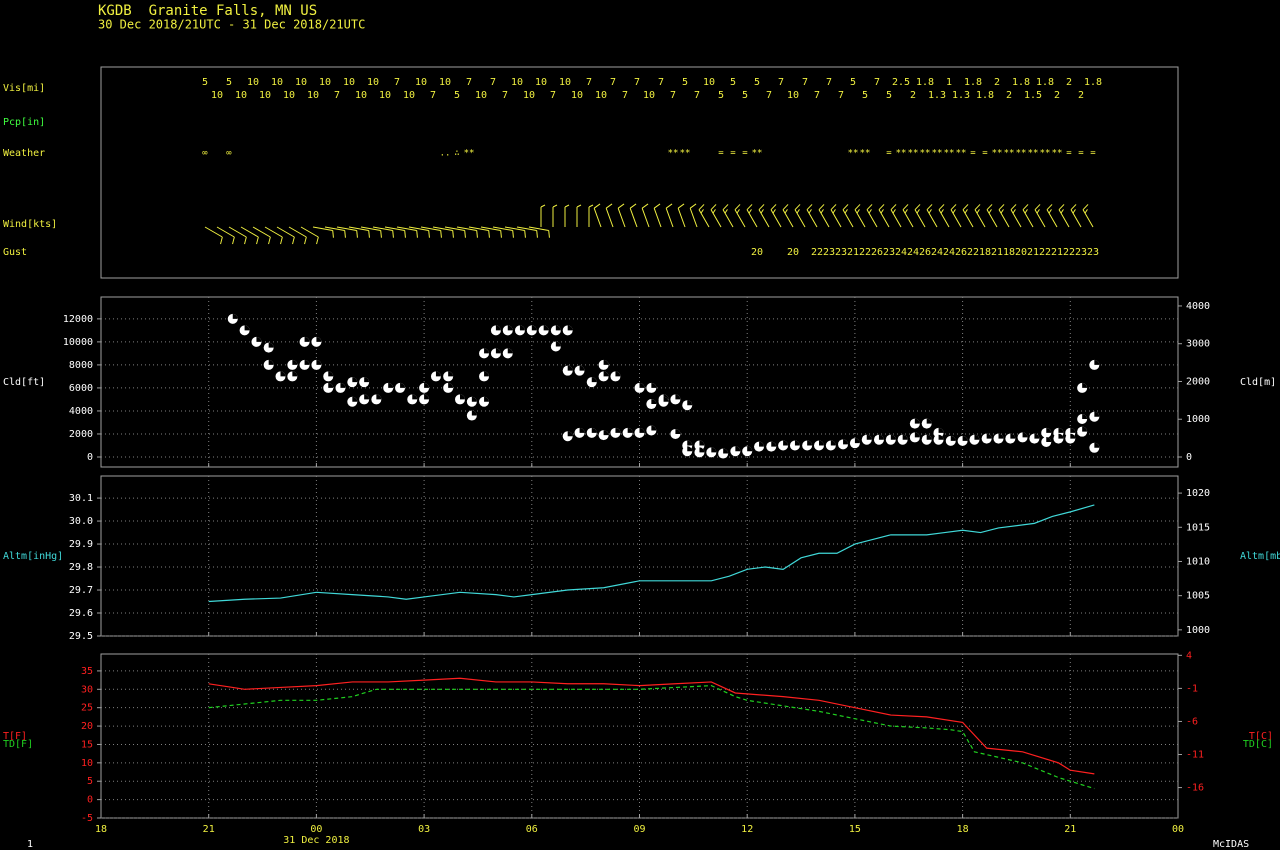  I want to click on y2-tick-label: 1010, so click(1198, 561).